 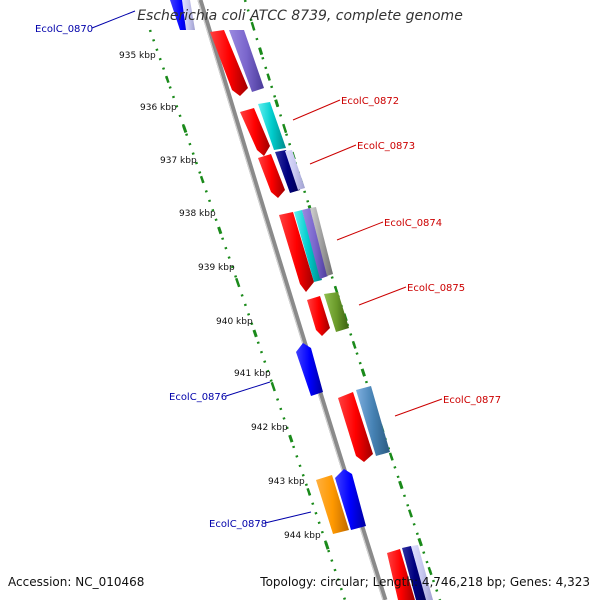 I want to click on gene-0873-navy, so click(x=287, y=171).